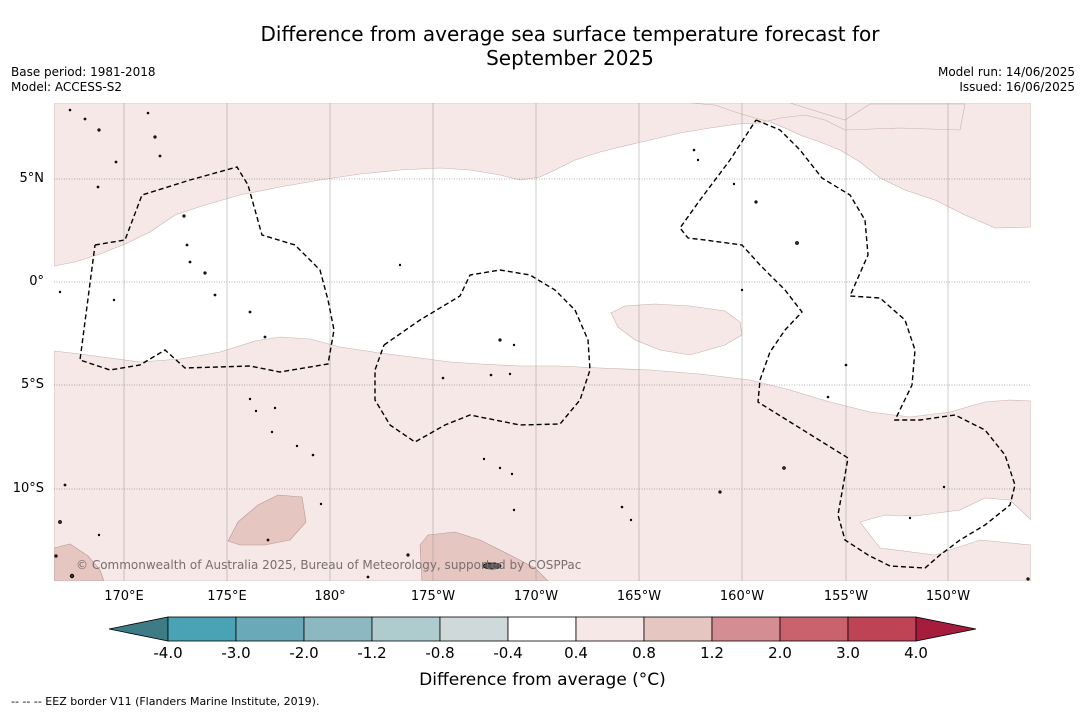 This screenshot has width=1085, height=713. I want to click on colorbar, so click(542, 629).